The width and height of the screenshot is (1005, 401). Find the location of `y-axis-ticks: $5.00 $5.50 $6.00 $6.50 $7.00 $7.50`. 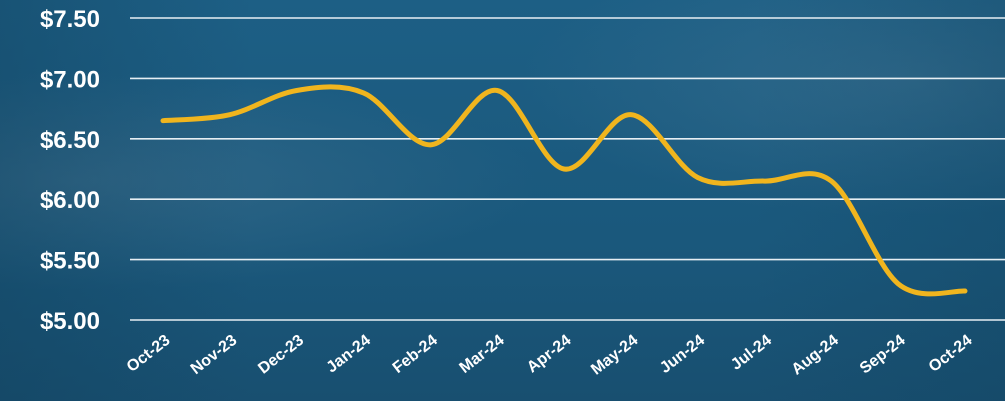

y-axis-ticks: $5.00 $5.50 $6.00 $6.50 $7.00 $7.50 is located at coordinates (70, 170).